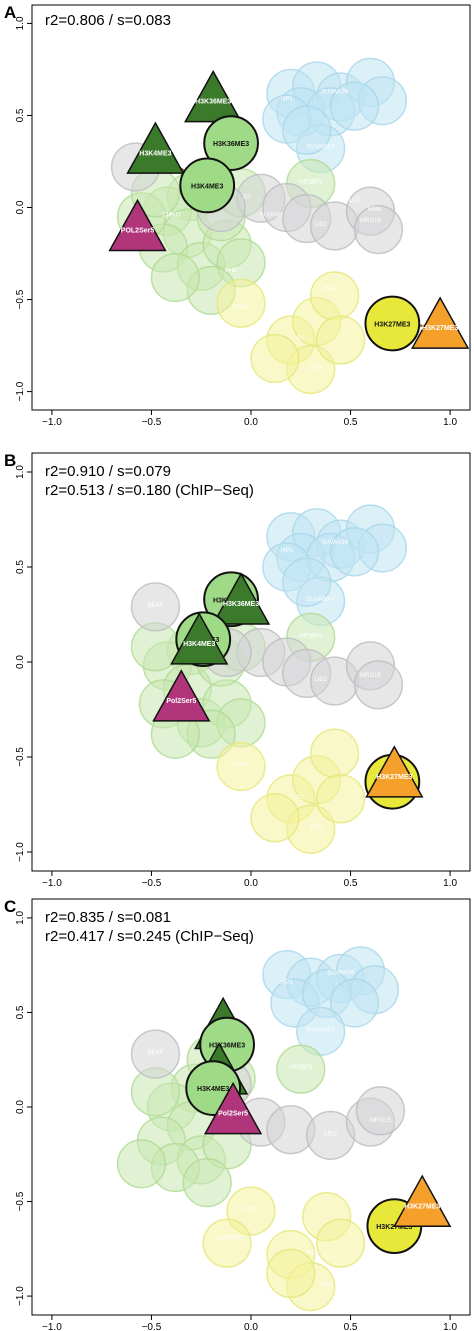  I want to click on panel-b-stat-2: r2=0.513 / s=0.180 (ChIP−Seq), so click(149, 490).